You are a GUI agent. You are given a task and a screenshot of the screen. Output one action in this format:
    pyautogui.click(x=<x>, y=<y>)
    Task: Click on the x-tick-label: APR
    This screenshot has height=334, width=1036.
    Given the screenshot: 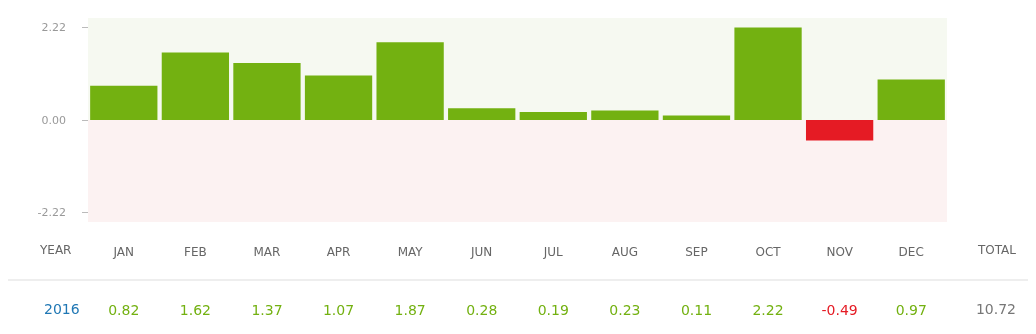 What is the action you would take?
    pyautogui.click(x=338, y=252)
    